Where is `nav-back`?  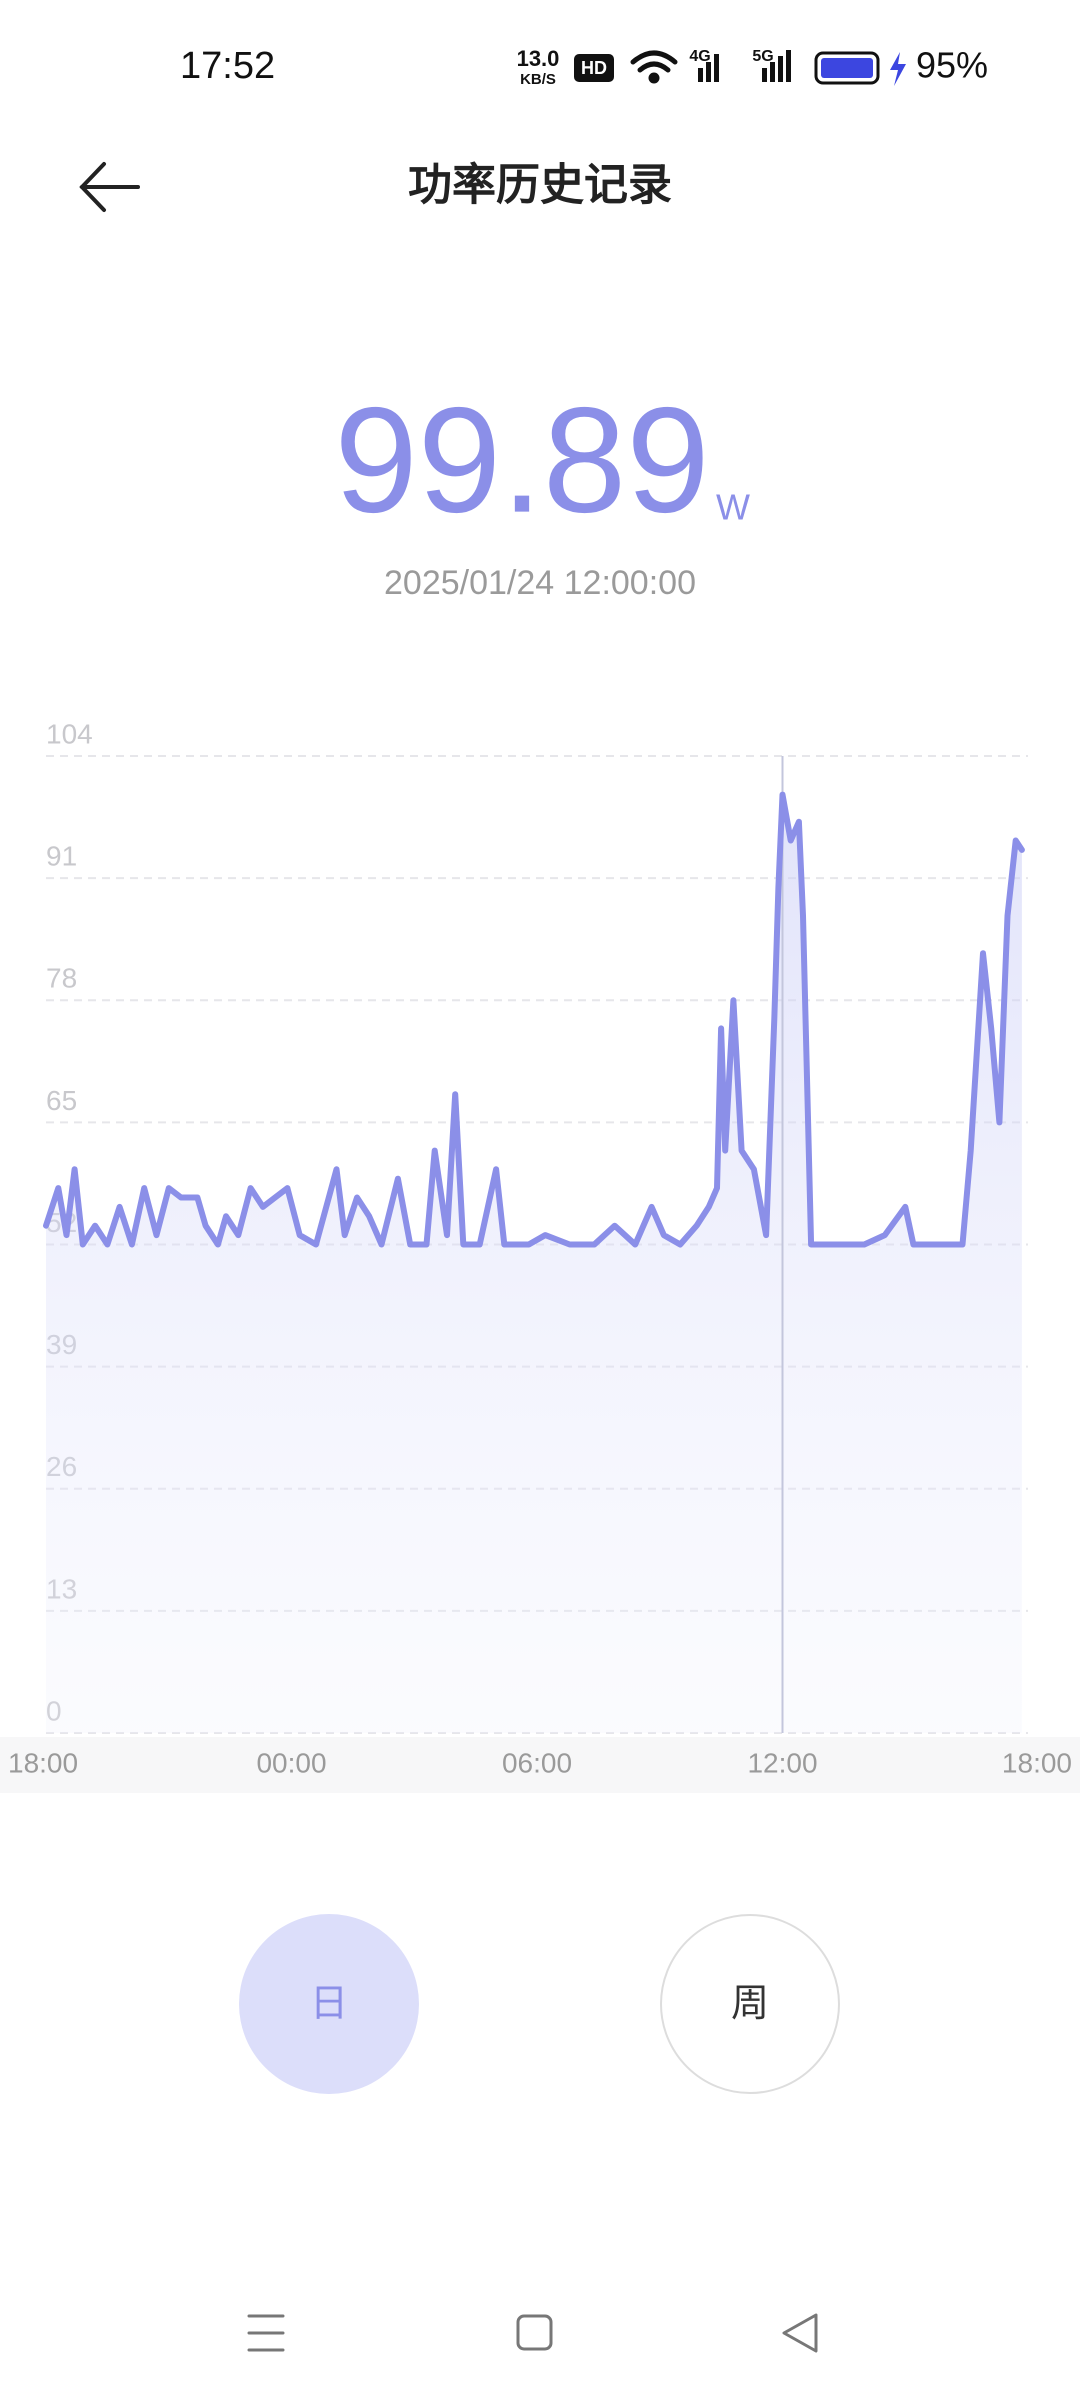 nav-back is located at coordinates (800, 2333).